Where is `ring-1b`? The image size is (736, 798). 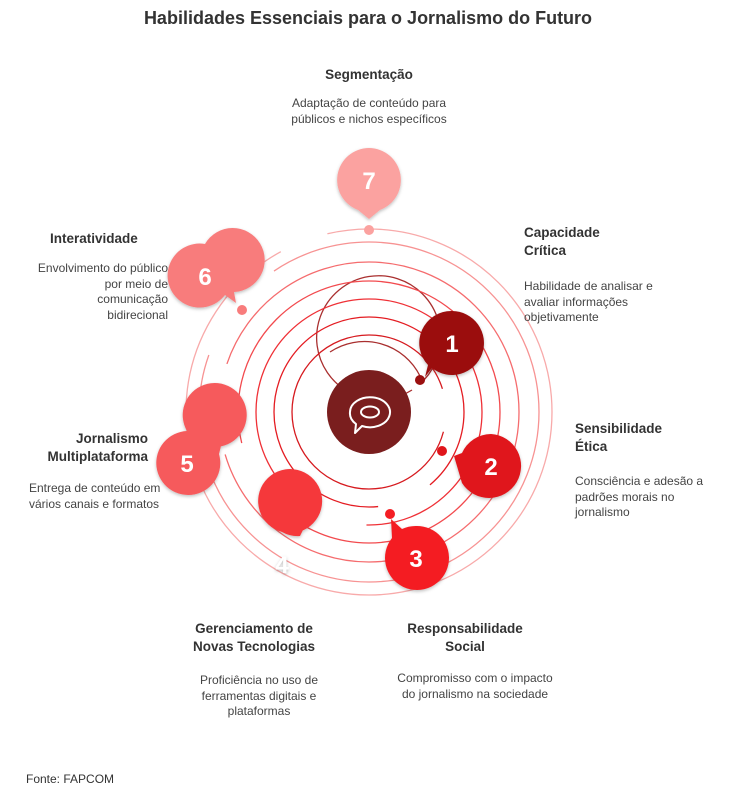 ring-1b is located at coordinates (375, 358).